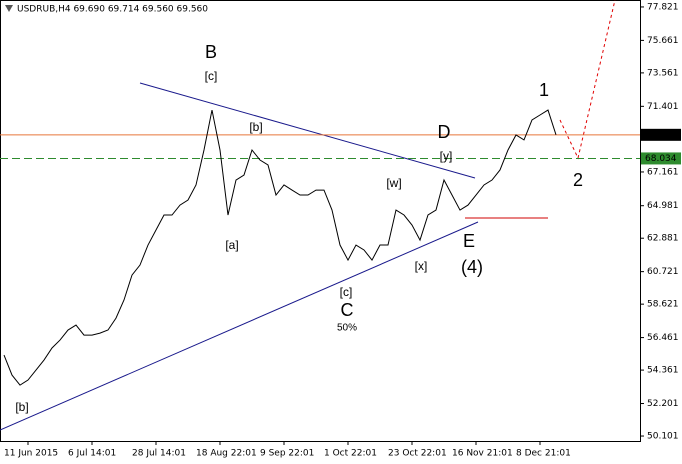  Describe the element at coordinates (393, 183) in the screenshot. I see `wave-label: [w]` at that location.